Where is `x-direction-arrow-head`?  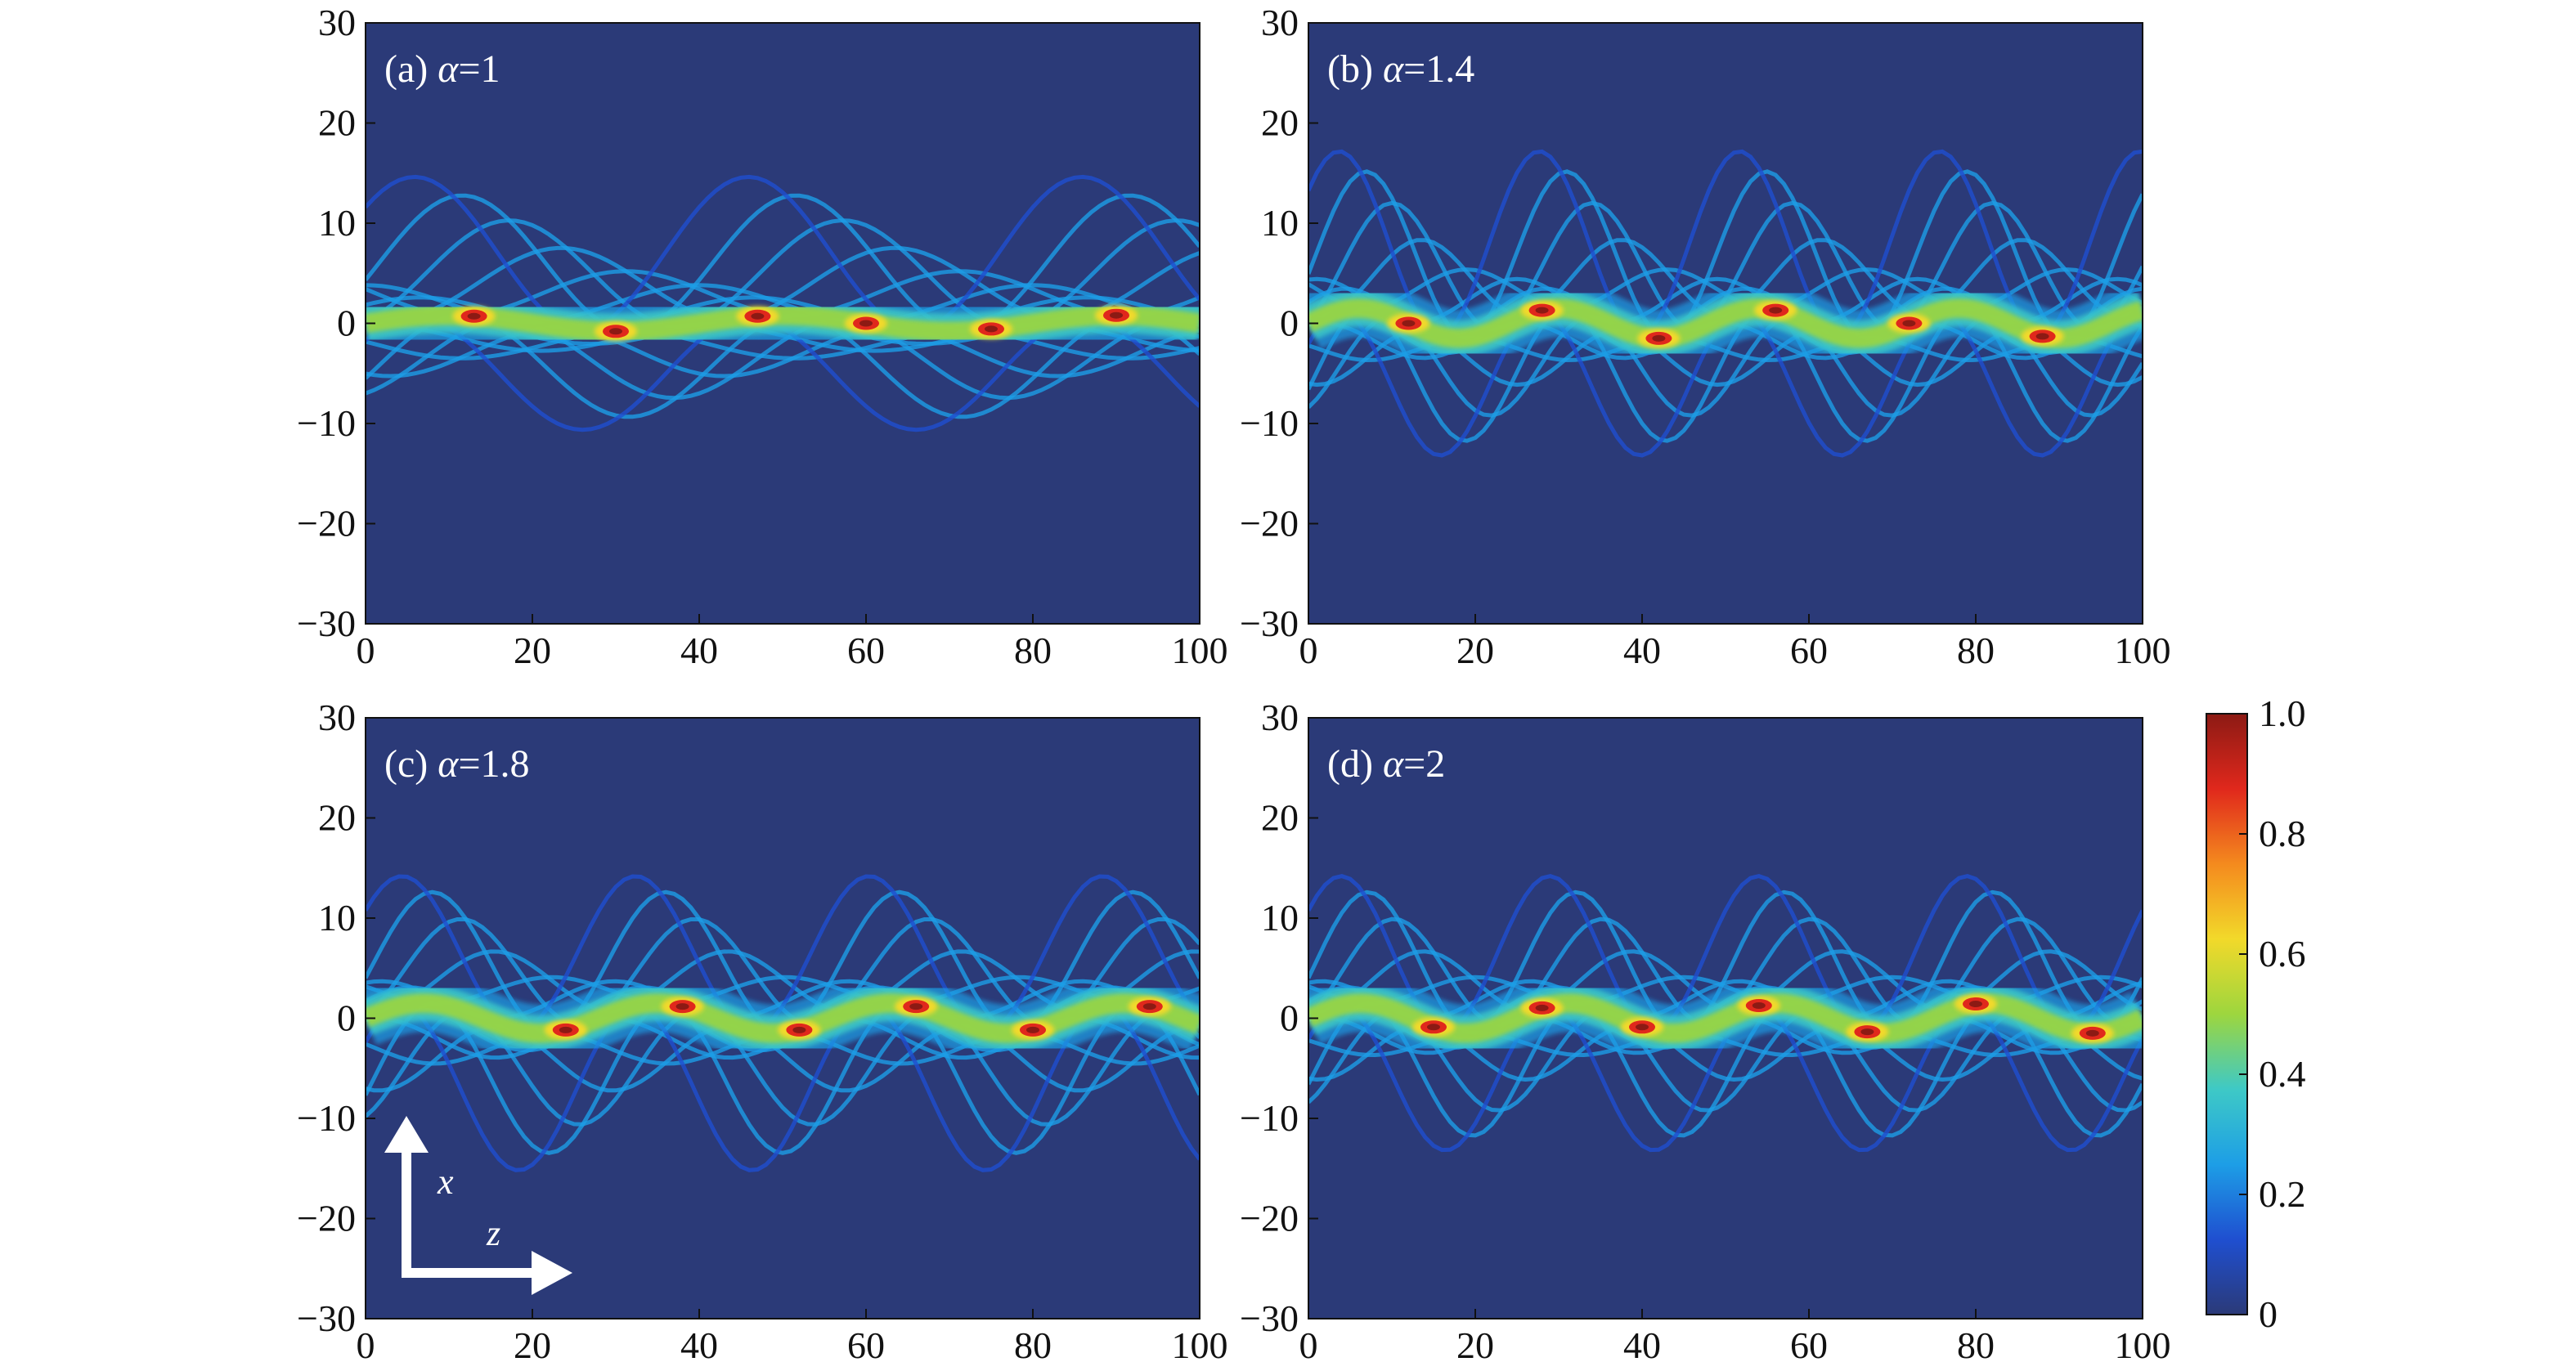 x-direction-arrow-head is located at coordinates (406, 1134).